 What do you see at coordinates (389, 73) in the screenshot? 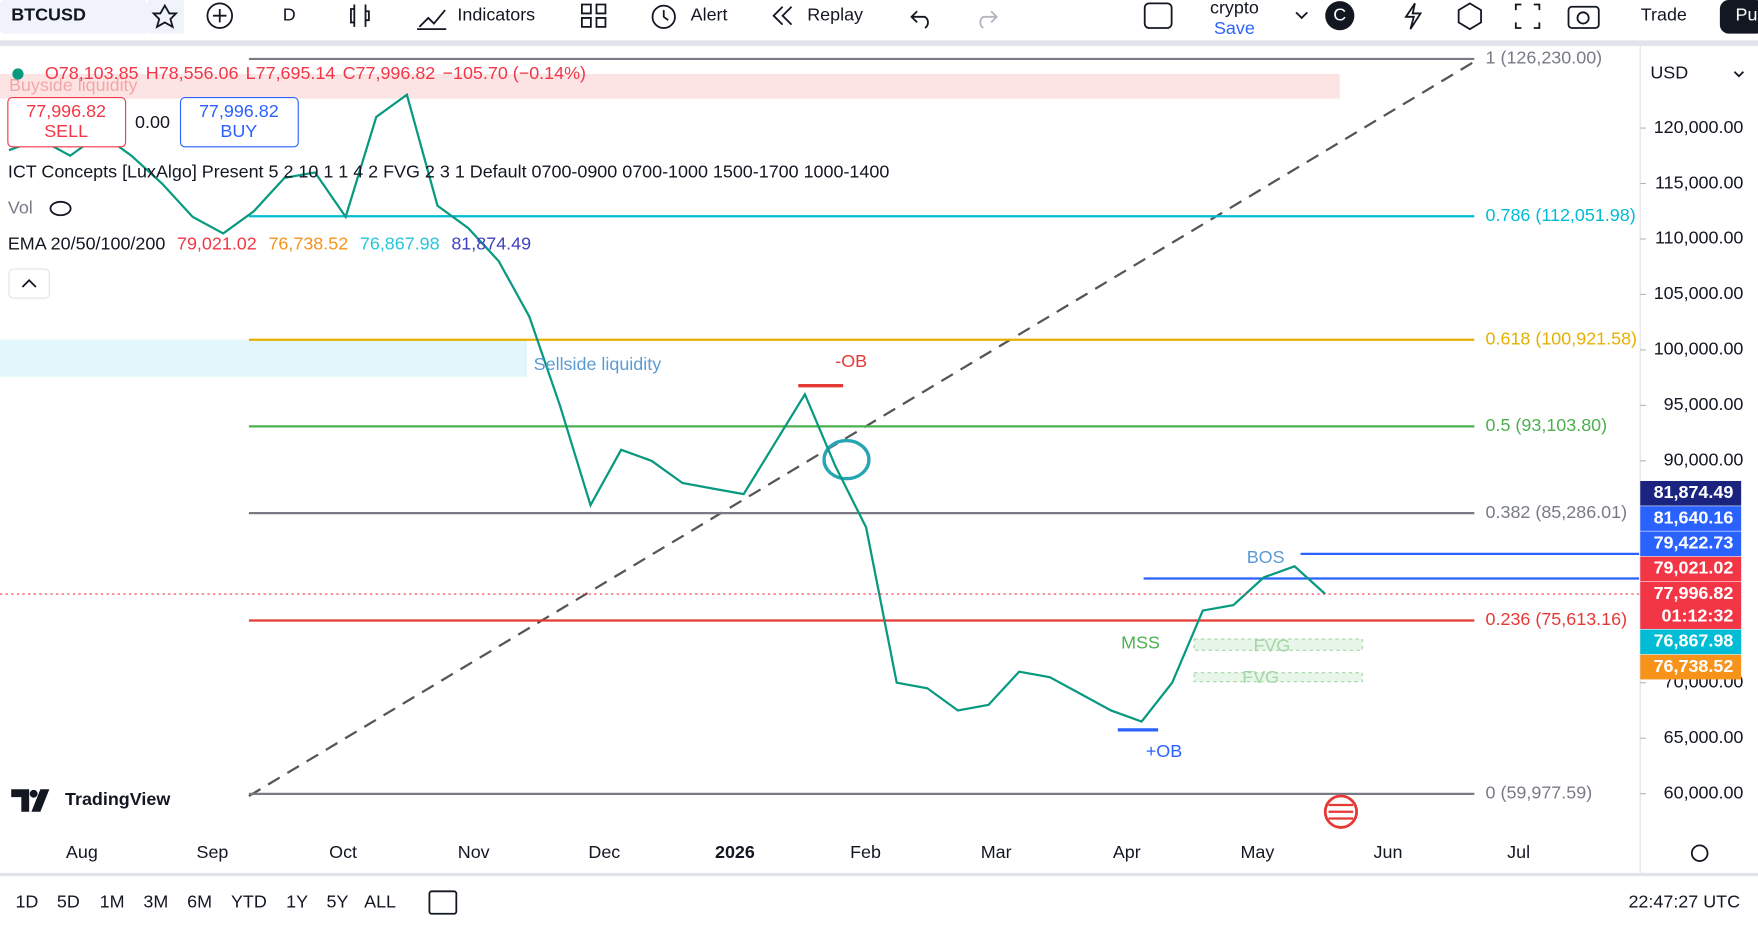
I see `close: C77,996.82` at bounding box center [389, 73].